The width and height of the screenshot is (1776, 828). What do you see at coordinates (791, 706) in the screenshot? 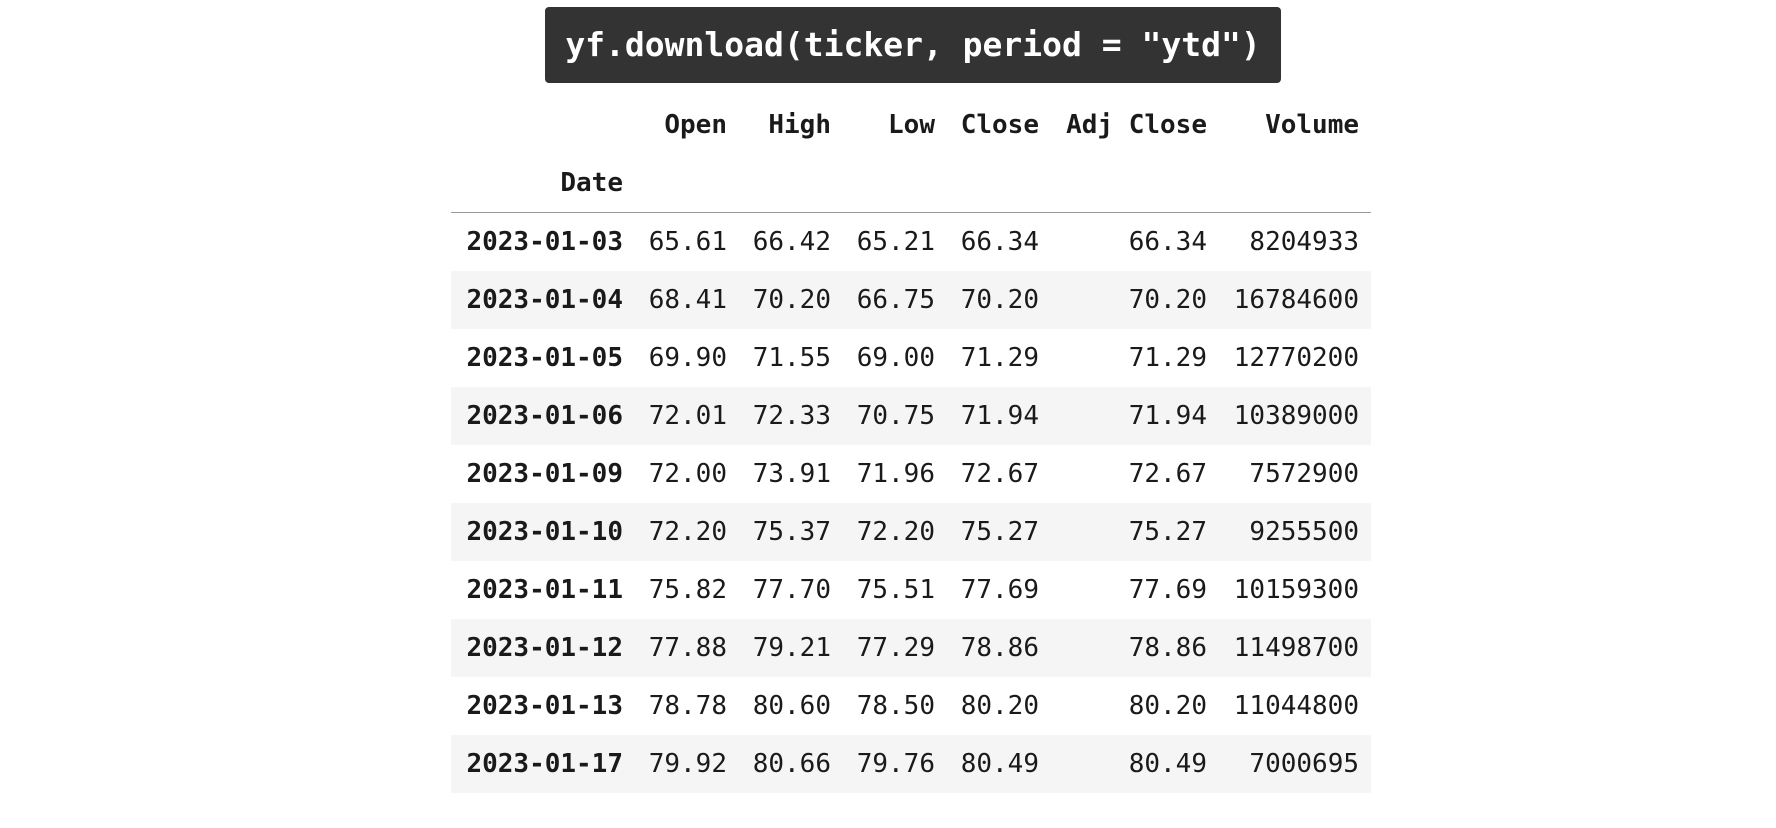
I see `cell-high: 80.60` at bounding box center [791, 706].